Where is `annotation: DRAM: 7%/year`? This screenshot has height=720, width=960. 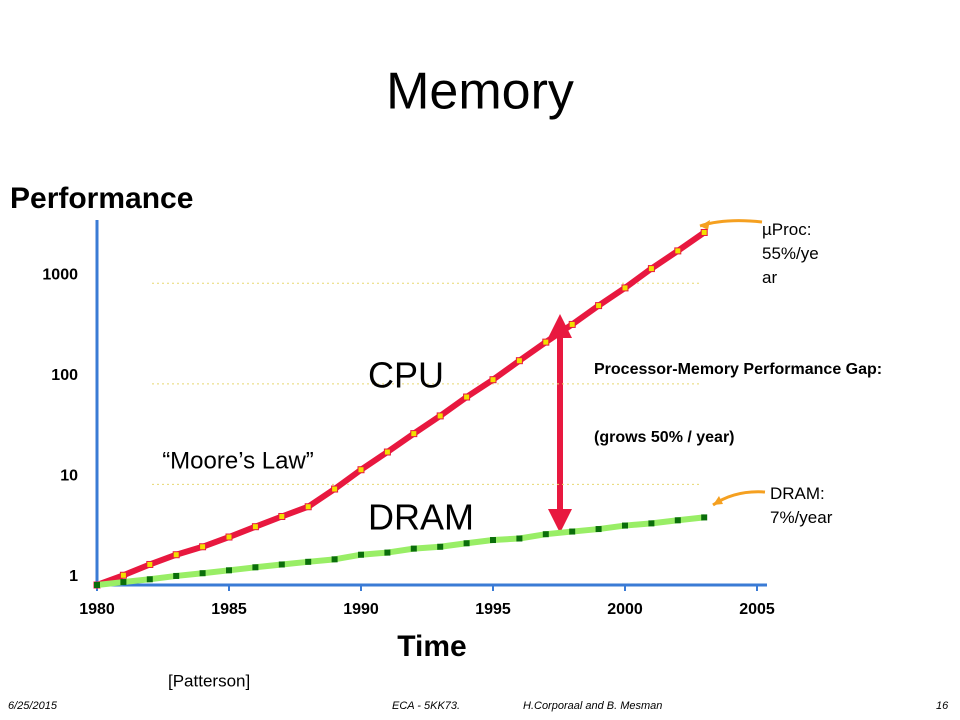 annotation: DRAM: 7%/year is located at coordinates (801, 505).